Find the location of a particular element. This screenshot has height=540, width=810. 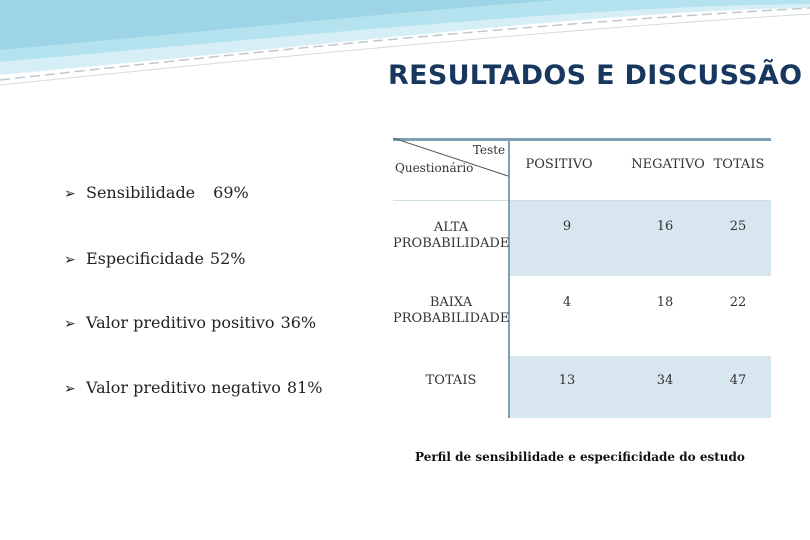

table-header-rule is located at coordinates (582, 200).